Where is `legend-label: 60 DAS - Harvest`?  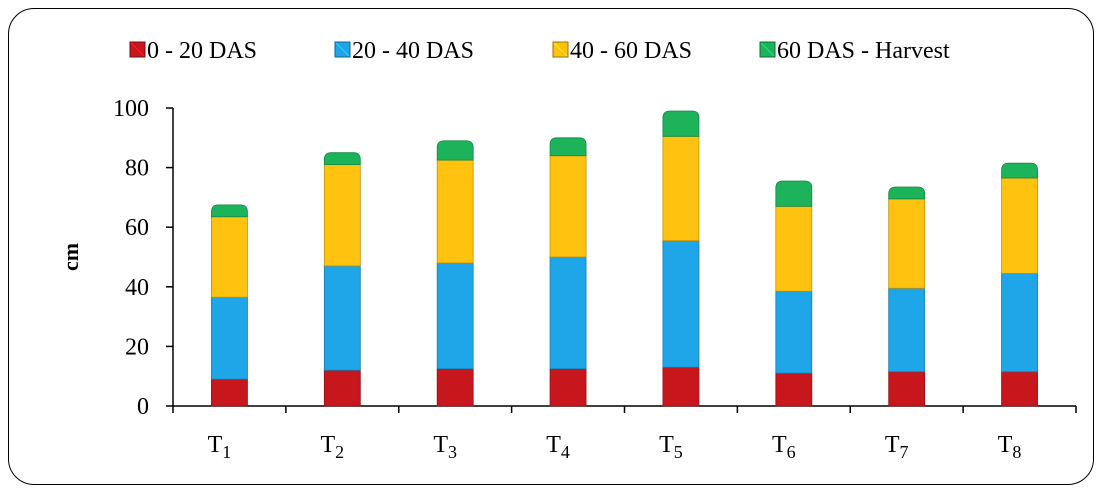 legend-label: 60 DAS - Harvest is located at coordinates (863, 51).